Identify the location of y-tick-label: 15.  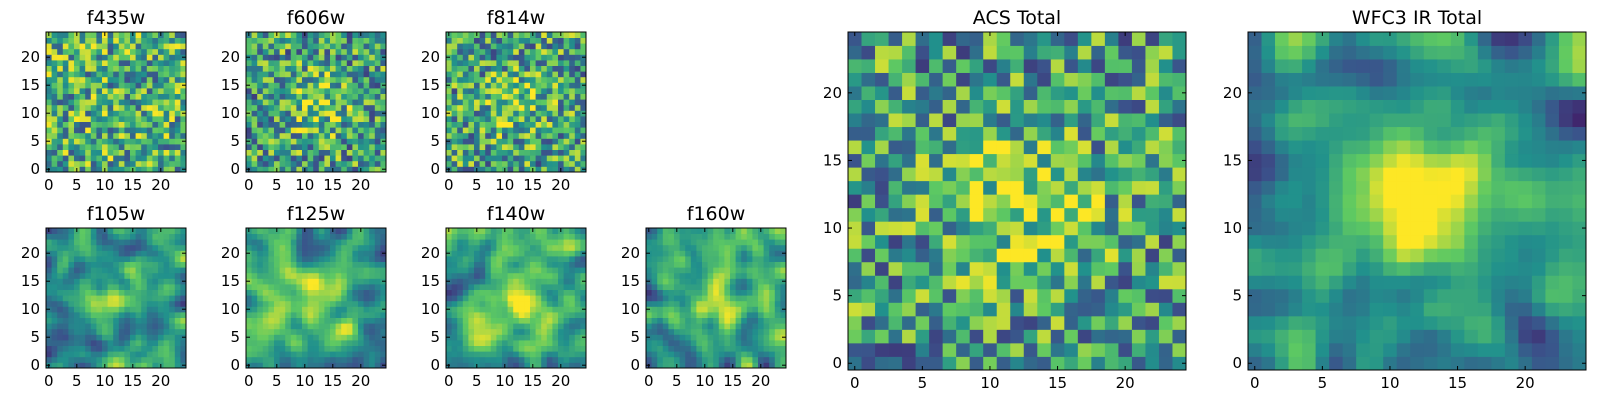
(430, 281).